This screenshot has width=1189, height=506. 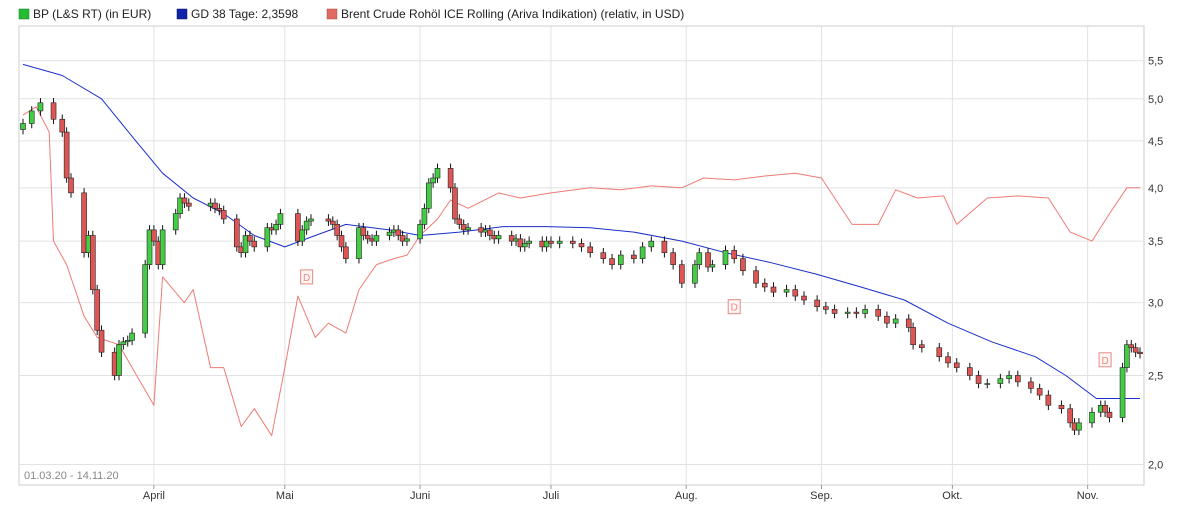 What do you see at coordinates (285, 496) in the screenshot?
I see `x-tick-label: Mai` at bounding box center [285, 496].